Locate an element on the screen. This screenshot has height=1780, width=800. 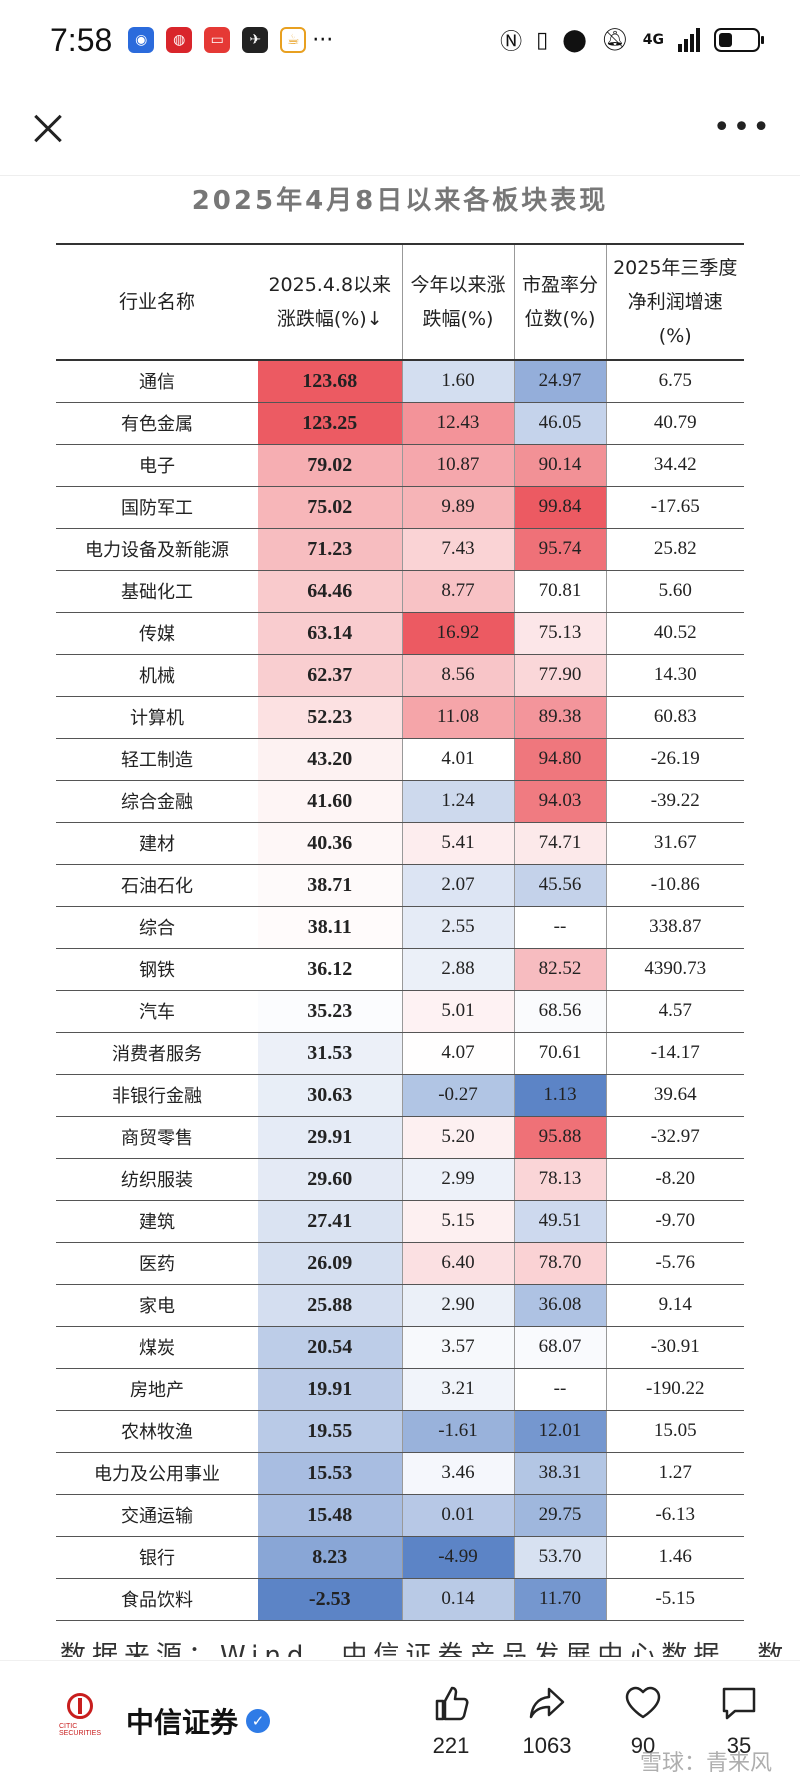
cell-since: 31.53 is located at coordinates (330, 1053).